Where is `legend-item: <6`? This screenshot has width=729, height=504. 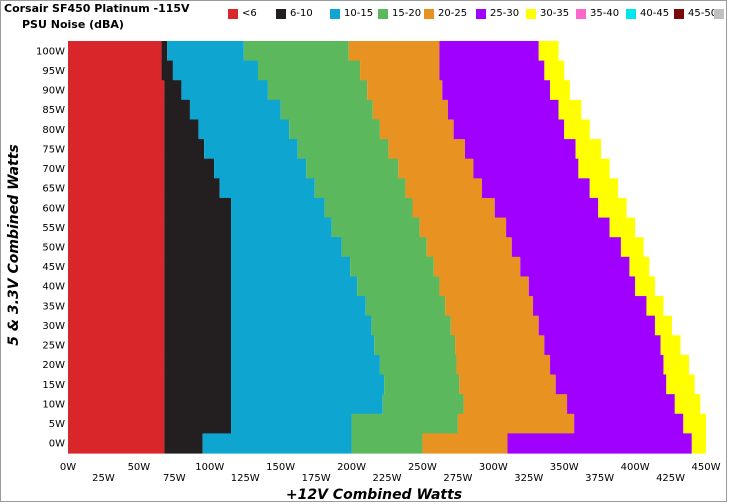
legend-item: <6 is located at coordinates (242, 13).